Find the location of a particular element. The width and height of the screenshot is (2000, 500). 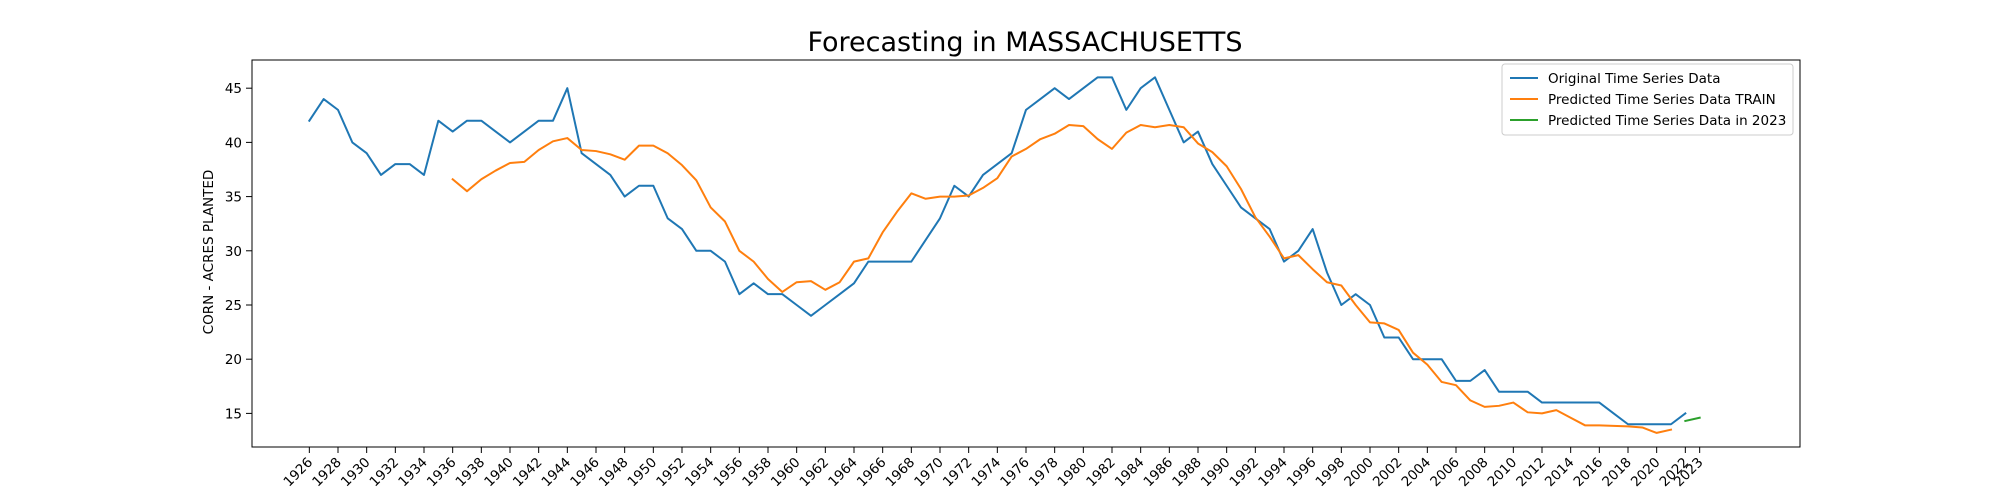

x-tick-label: 1966 is located at coordinates (872, 473).